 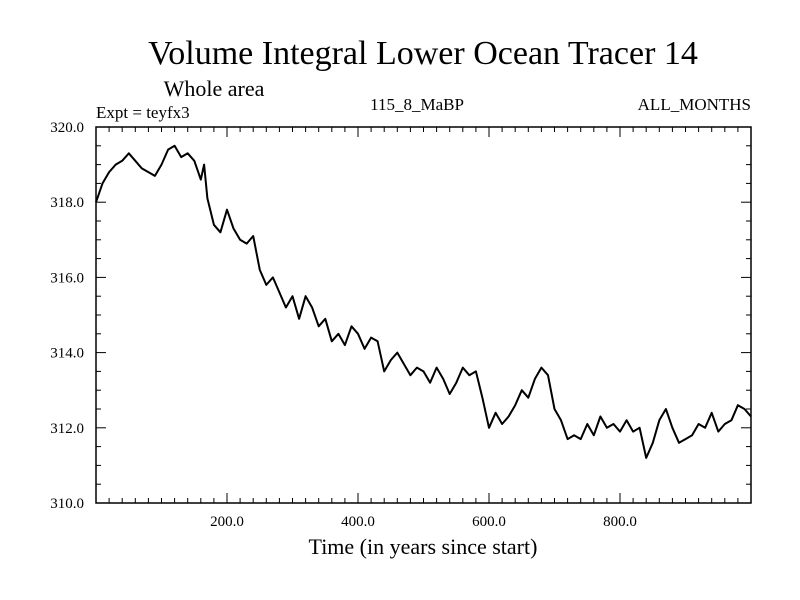 I want to click on y-tick-label: 318.0, so click(x=67, y=203).